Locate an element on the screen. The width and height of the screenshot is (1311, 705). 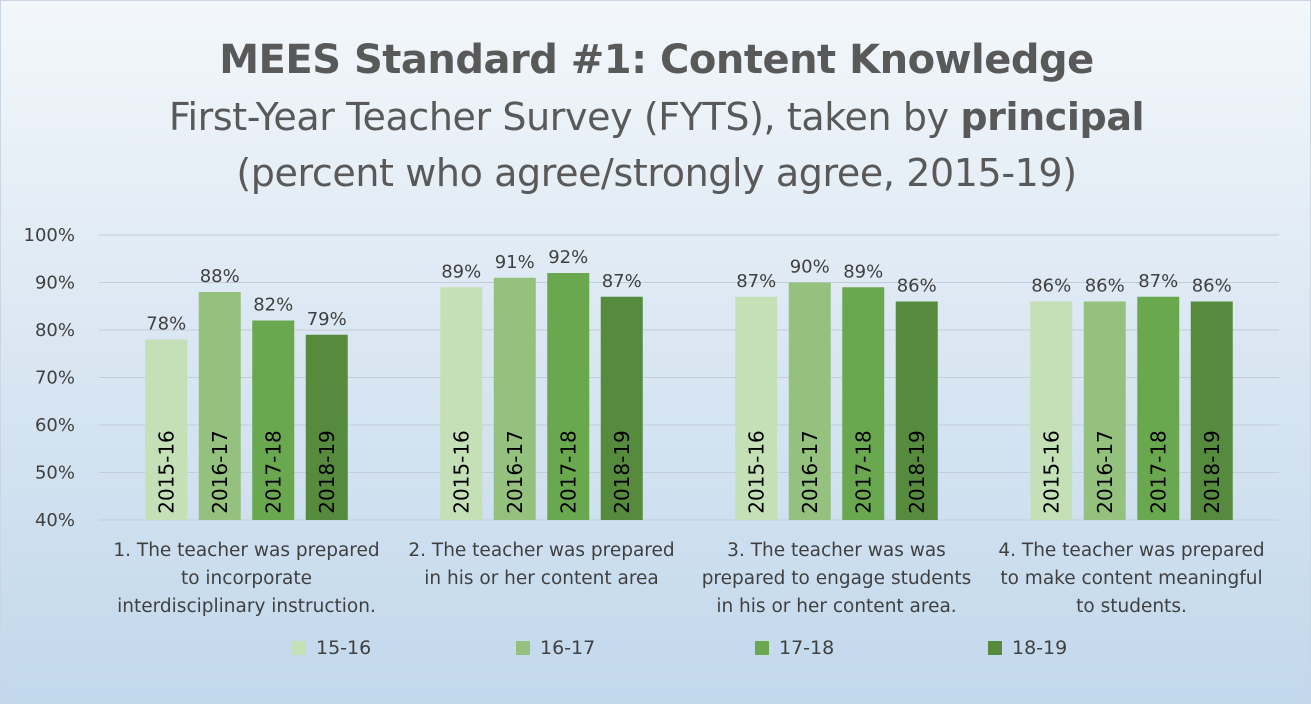
x-category-label-line: in his or her content area. is located at coordinates (836, 606).